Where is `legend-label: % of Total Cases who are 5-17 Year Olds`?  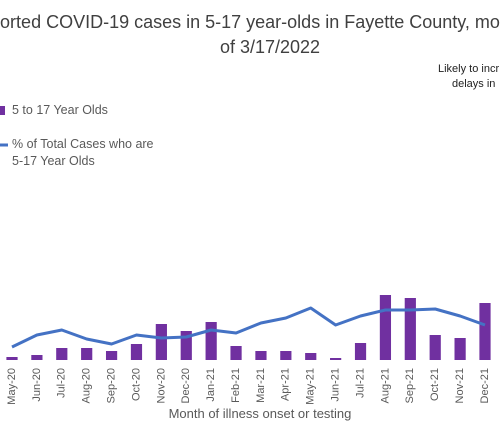 legend-label: % of Total Cases who are 5-17 Year Olds is located at coordinates (83, 152).